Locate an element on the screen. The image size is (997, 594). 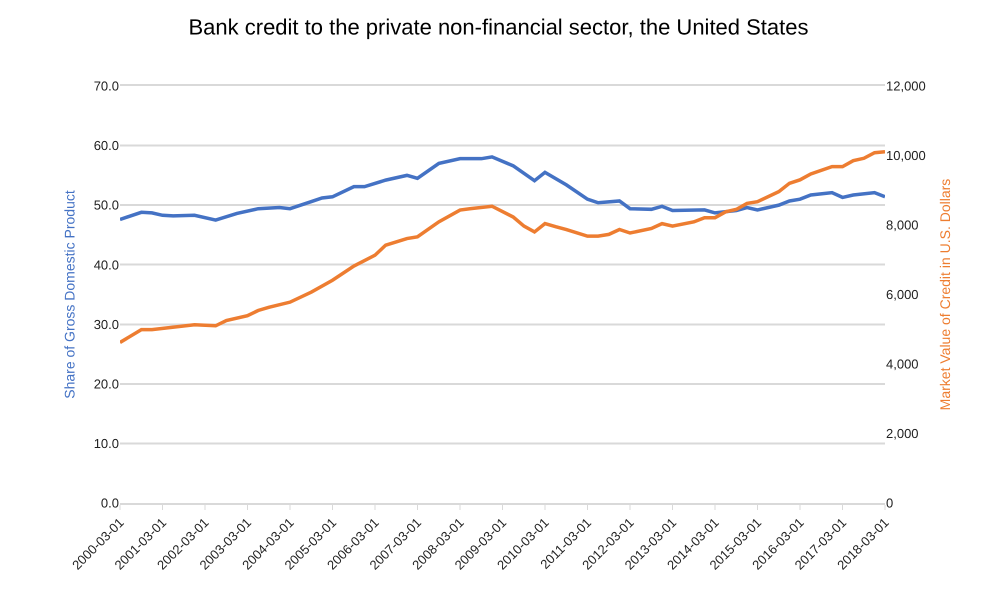
y2-tick-label: 10,000 is located at coordinates (906, 156).